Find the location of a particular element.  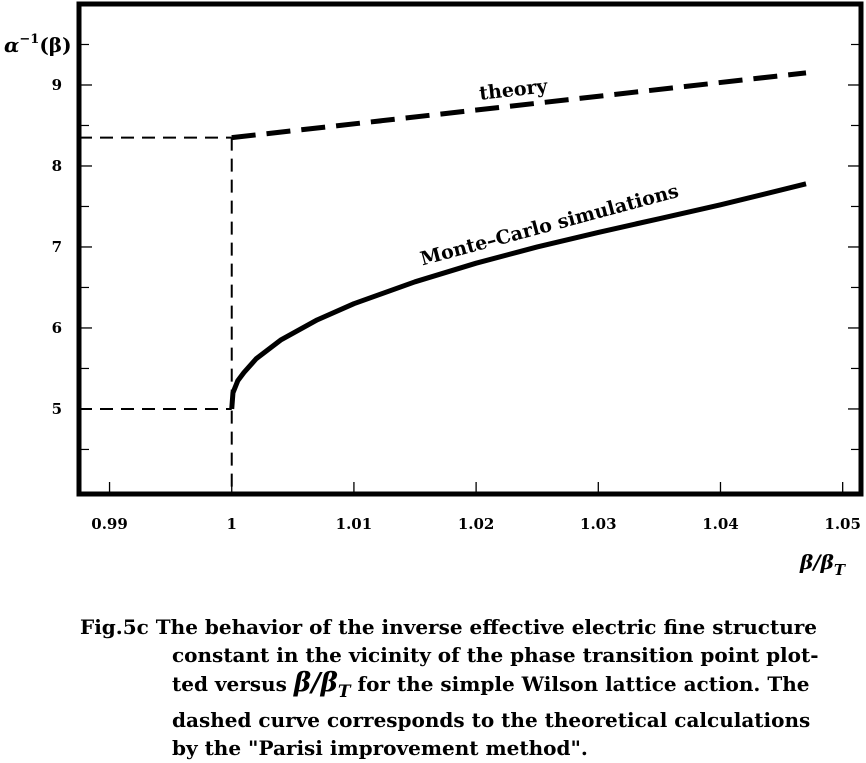

x-tick-label: 1.01 is located at coordinates (354, 524).